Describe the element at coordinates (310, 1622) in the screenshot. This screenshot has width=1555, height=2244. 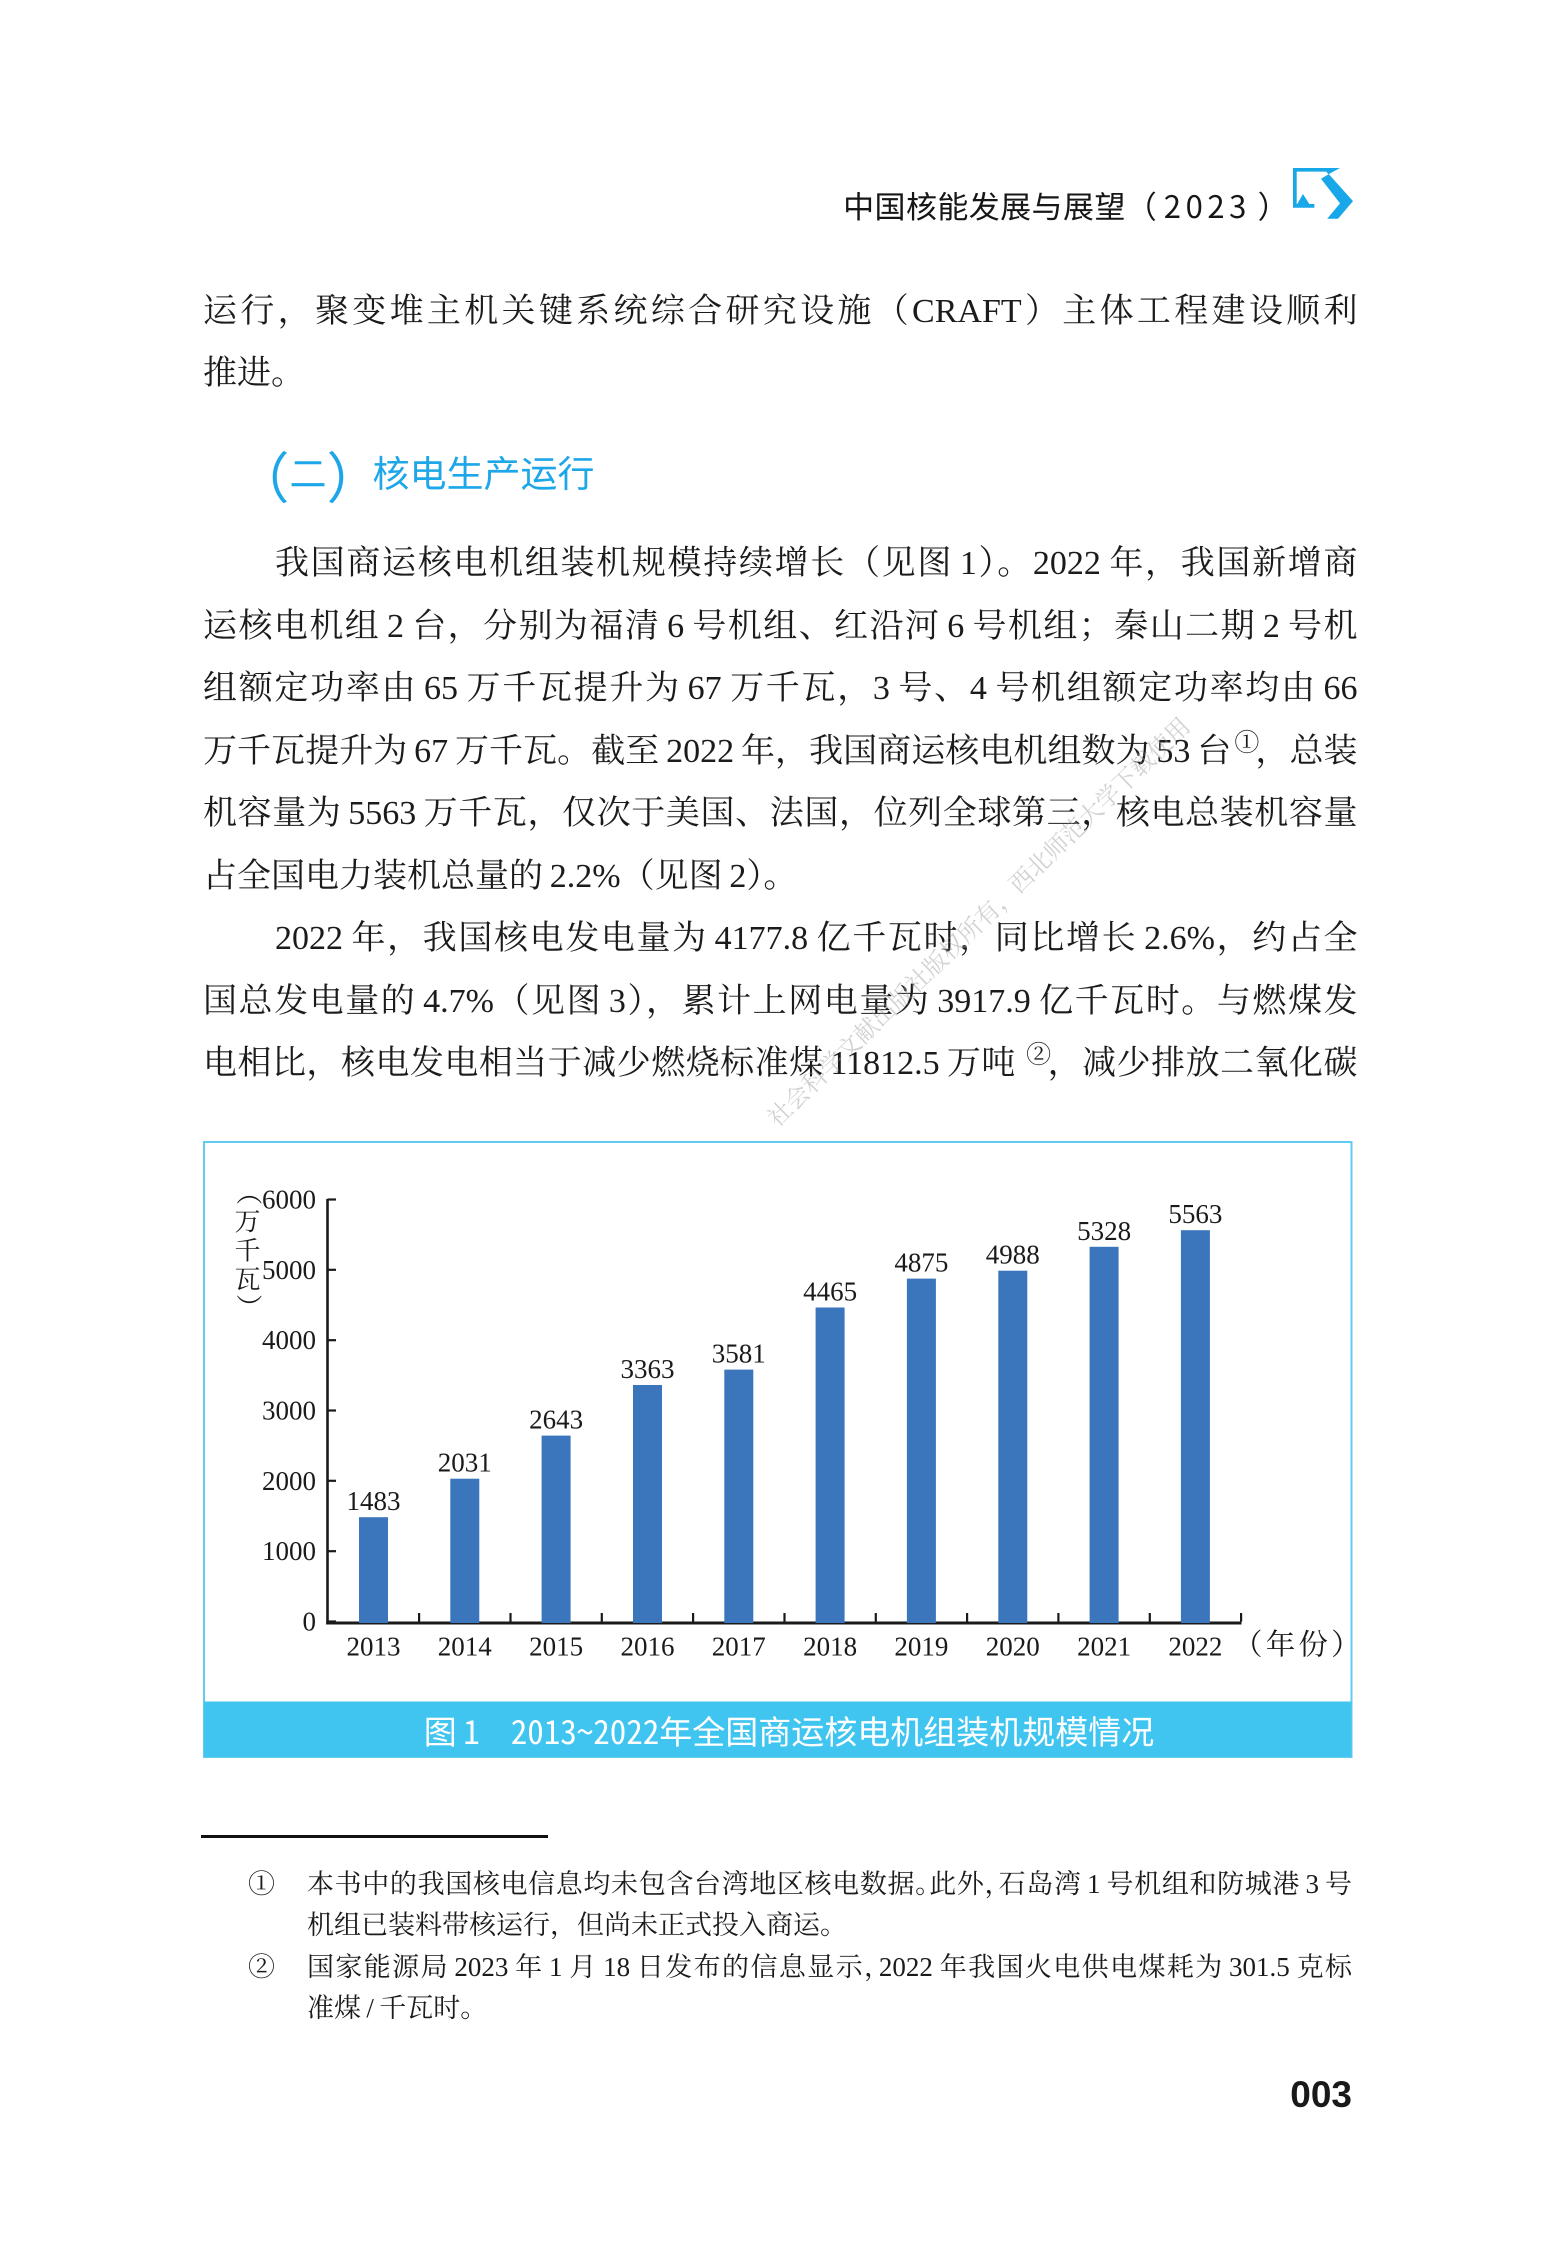
I see `svg-text: 0` at that location.